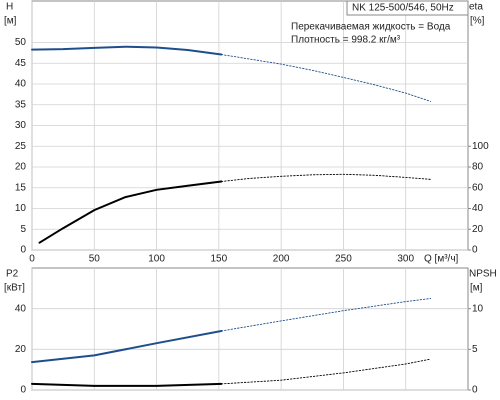 The width and height of the screenshot is (500, 400). I want to click on y2-axis-label: NPSH, so click(483, 274).